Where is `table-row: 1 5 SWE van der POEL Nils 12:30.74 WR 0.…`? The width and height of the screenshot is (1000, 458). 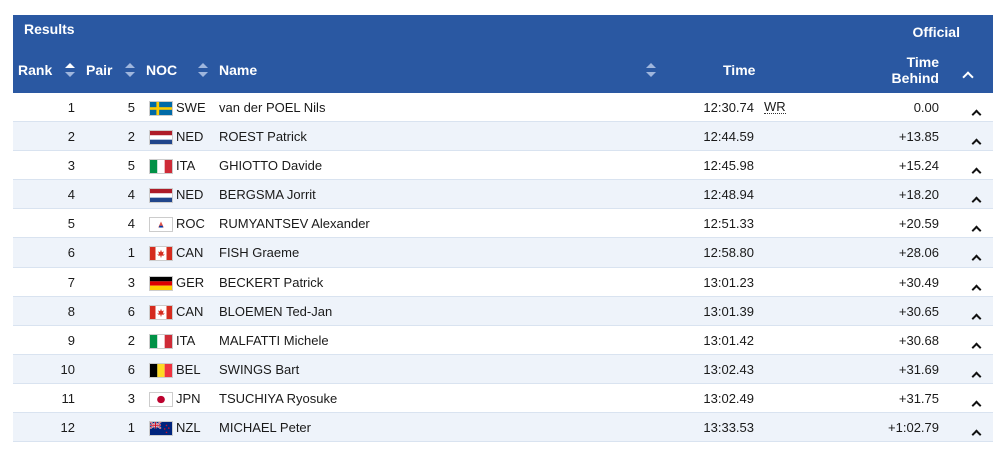
table-row: 1 5 SWE van der POEL Nils 12:30.74 WR 0.… is located at coordinates (503, 108).